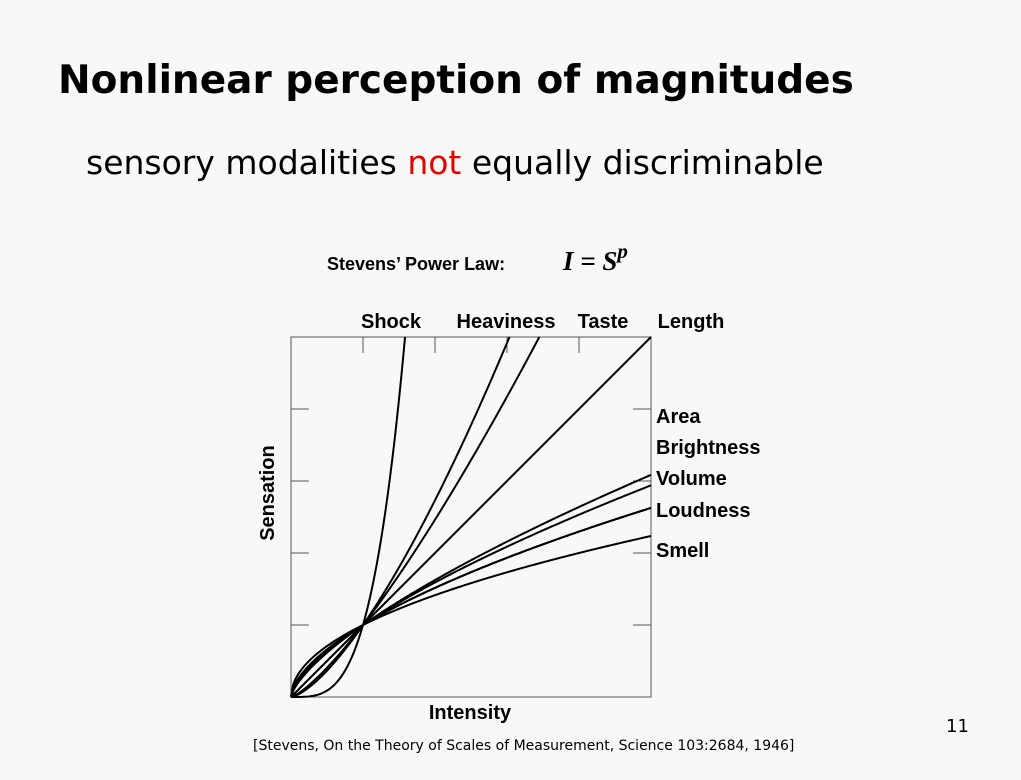 The width and height of the screenshot is (1021, 780). Describe the element at coordinates (691, 322) in the screenshot. I see `curve-label-length: Length` at that location.